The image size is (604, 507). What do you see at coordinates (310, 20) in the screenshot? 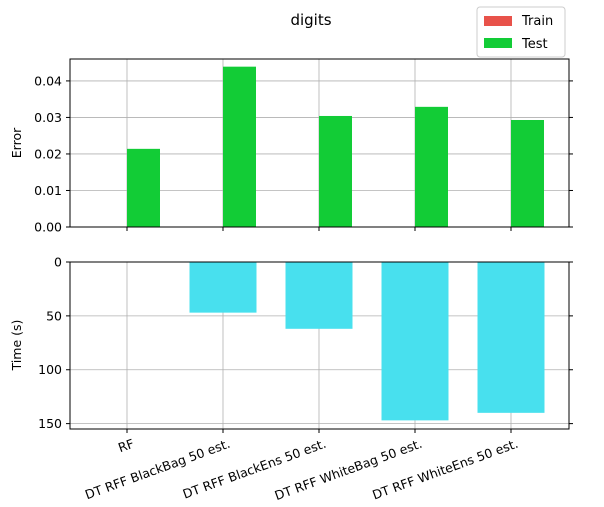
I see `chart-title: digits` at bounding box center [310, 20].